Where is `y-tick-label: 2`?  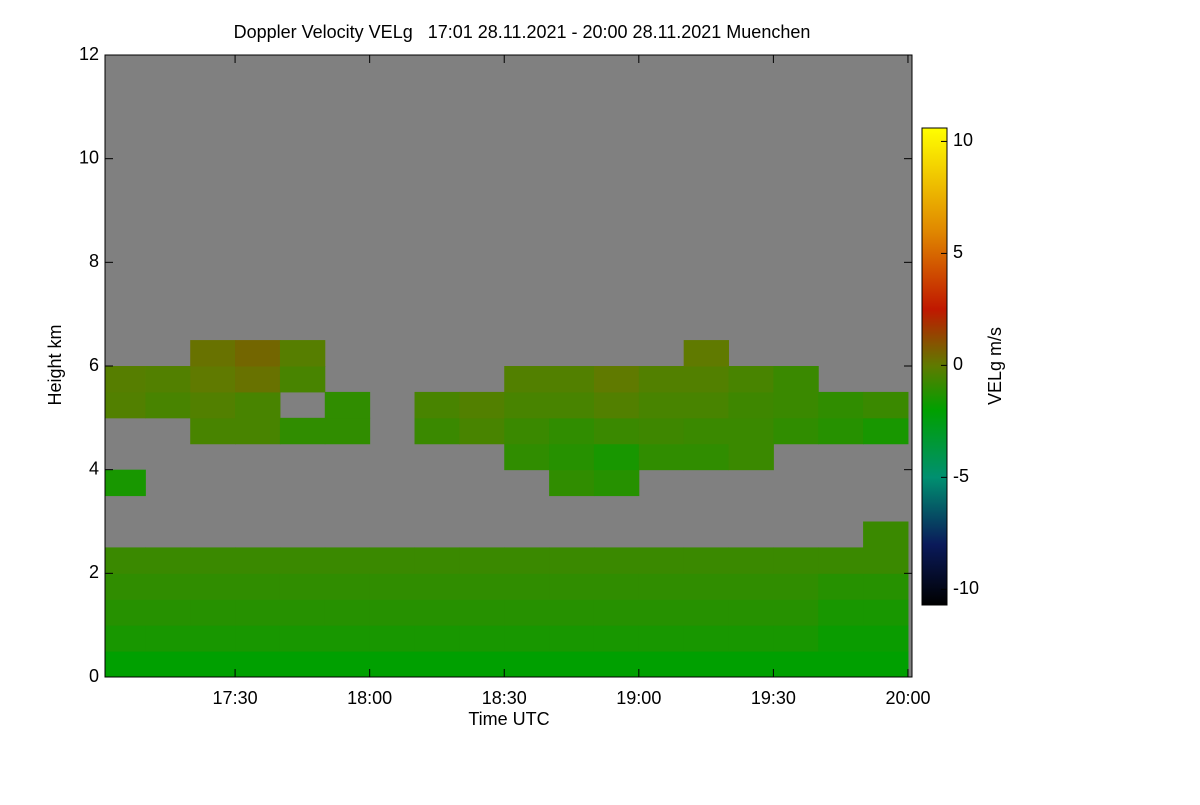 y-tick-label: 2 is located at coordinates (94, 572).